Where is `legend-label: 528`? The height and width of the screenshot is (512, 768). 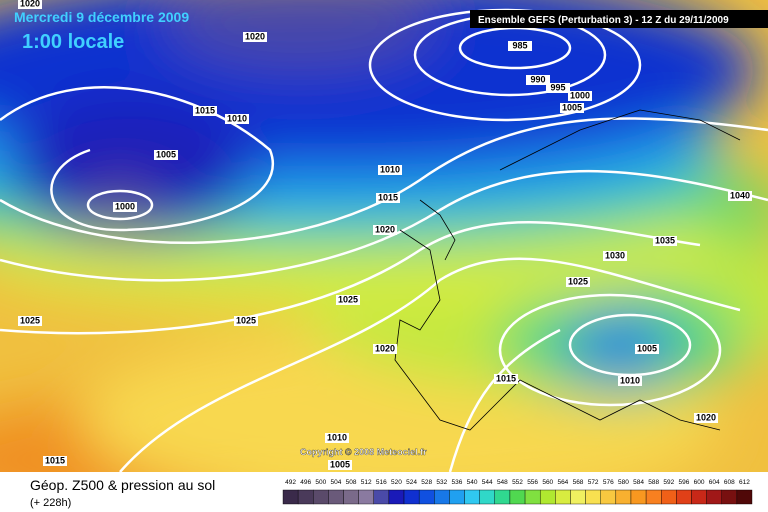
legend-label: 528 is located at coordinates (426, 482).